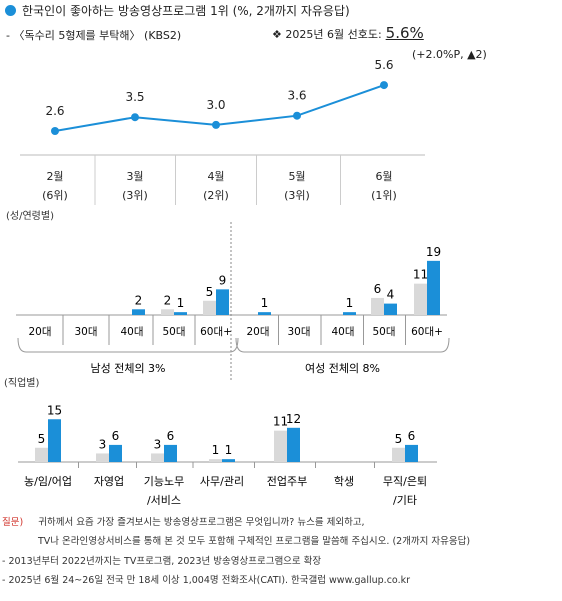 The width and height of the screenshot is (562, 601). I want to click on preference-label: ❖ 2025년 6월 선호도:, so click(327, 34).